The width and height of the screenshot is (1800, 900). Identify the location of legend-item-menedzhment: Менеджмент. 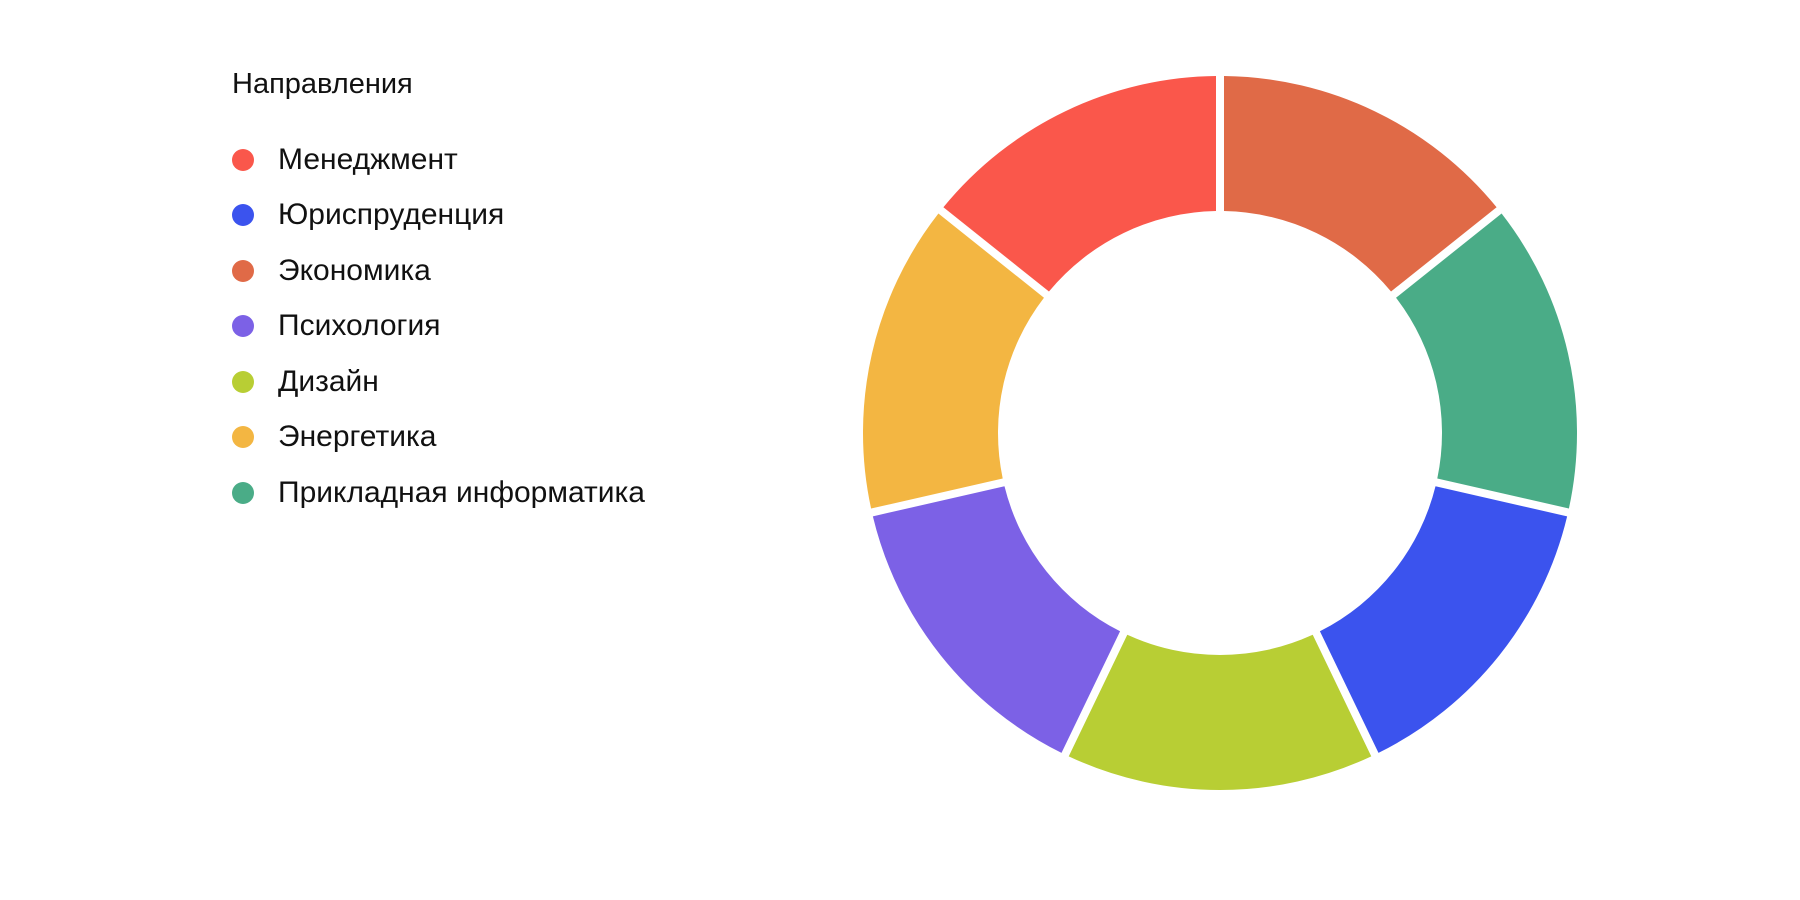
(438, 160).